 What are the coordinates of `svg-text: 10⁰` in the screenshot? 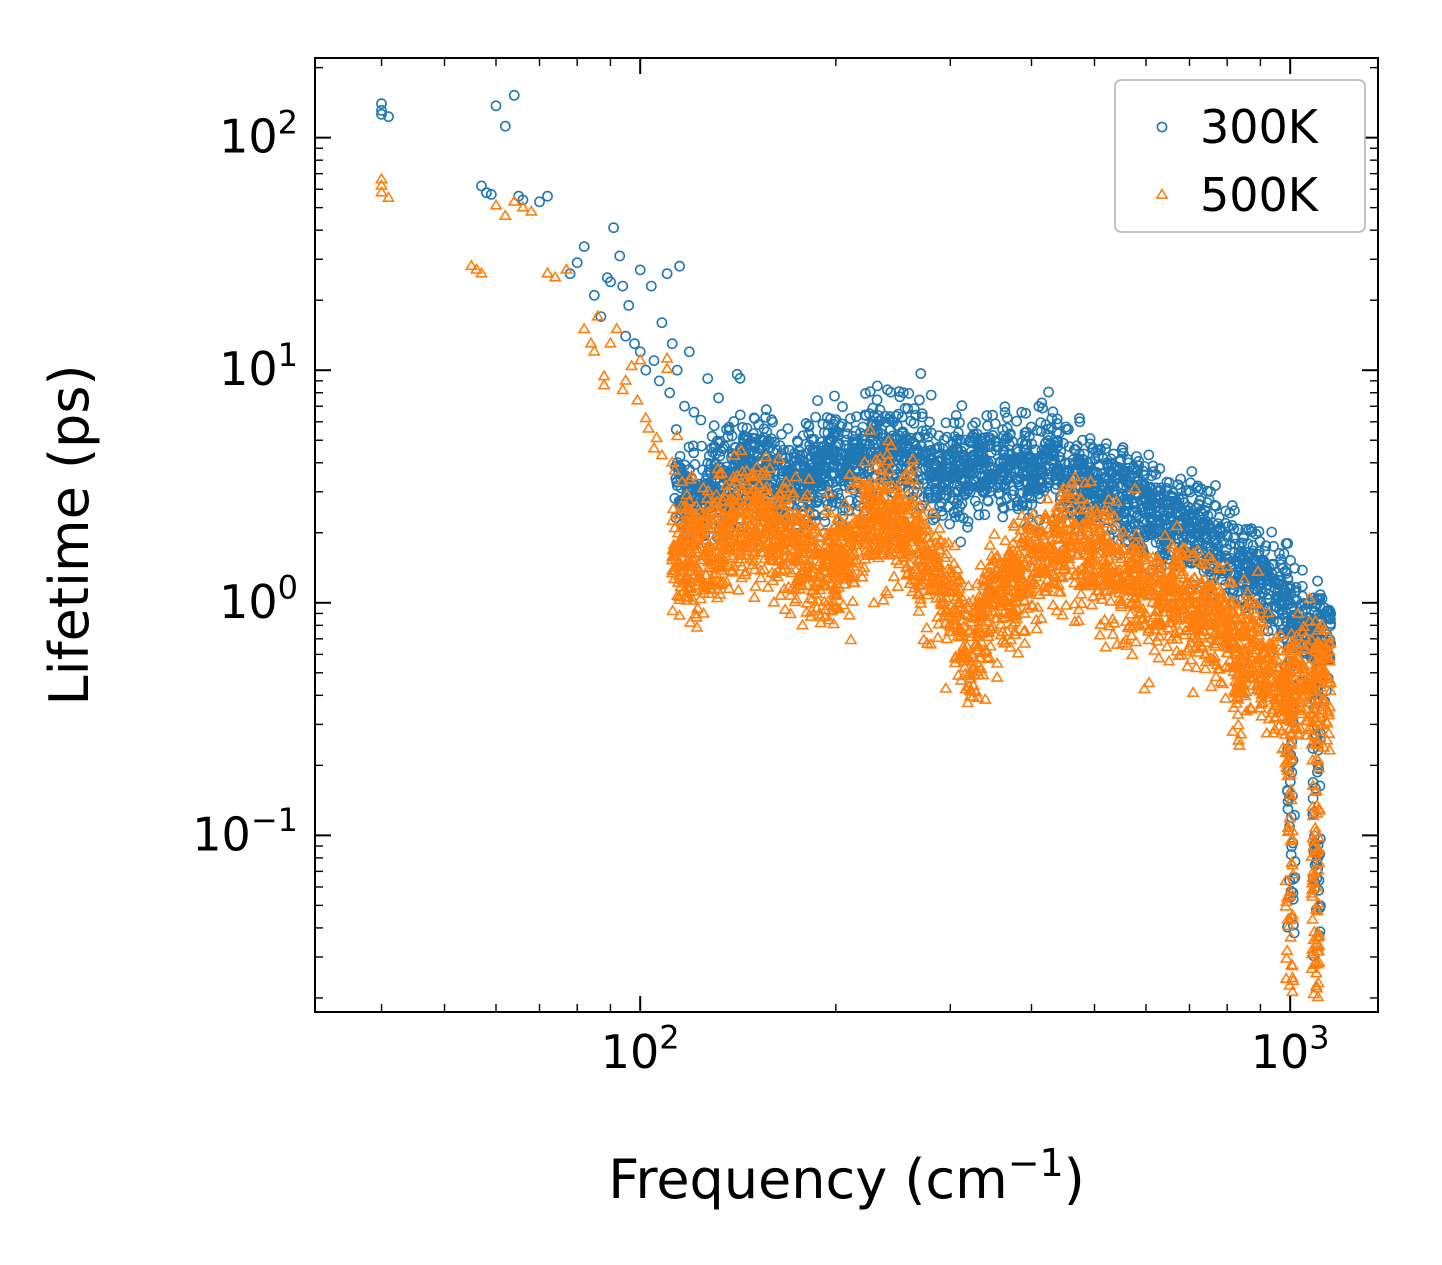 It's located at (258, 598).